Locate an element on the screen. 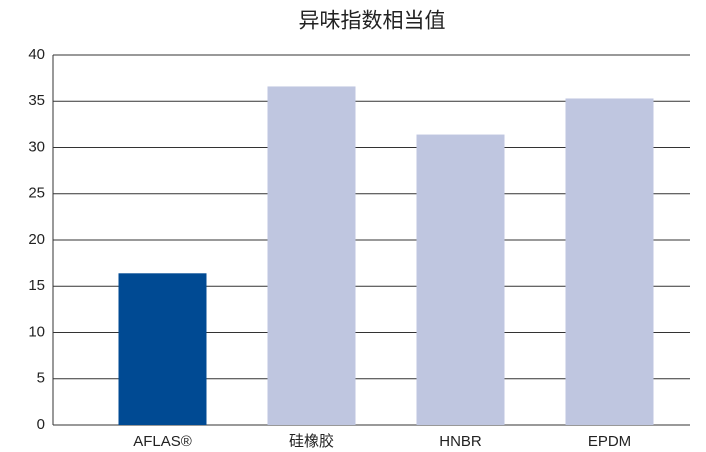 The width and height of the screenshot is (706, 452). y-tick-label: 30 is located at coordinates (36, 146).